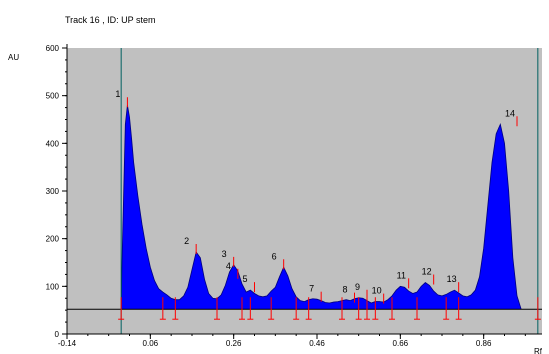 The height and width of the screenshot is (354, 549). Describe the element at coordinates (186, 241) in the screenshot. I see `peak-label: 2` at that location.